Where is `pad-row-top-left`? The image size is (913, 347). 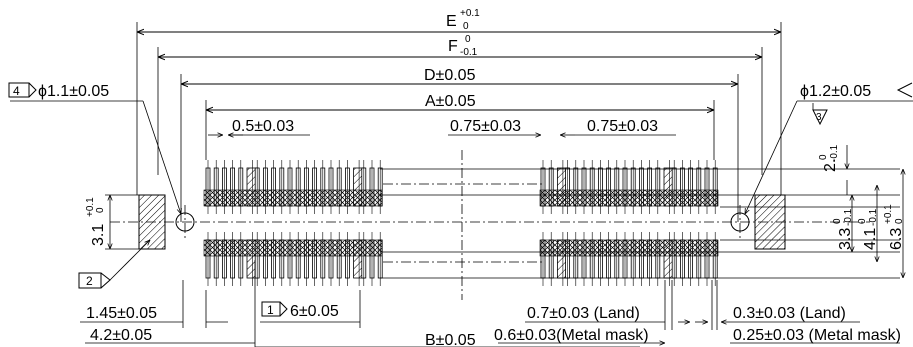
pad-row-top-left is located at coordinates (294, 187).